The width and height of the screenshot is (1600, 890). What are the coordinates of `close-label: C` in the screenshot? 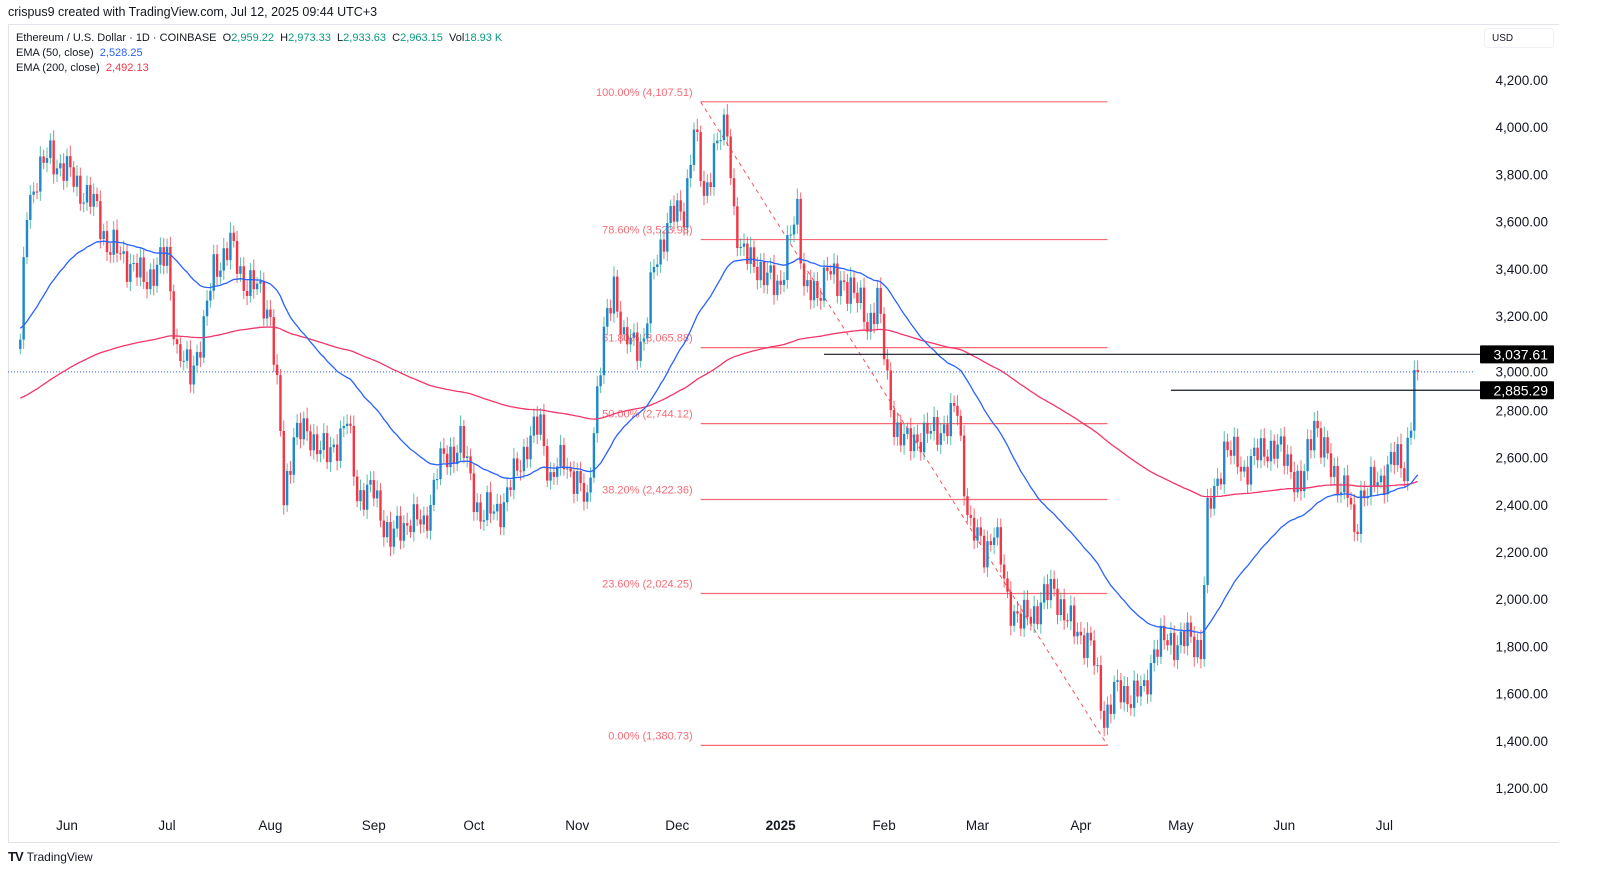 It's located at (396, 38).